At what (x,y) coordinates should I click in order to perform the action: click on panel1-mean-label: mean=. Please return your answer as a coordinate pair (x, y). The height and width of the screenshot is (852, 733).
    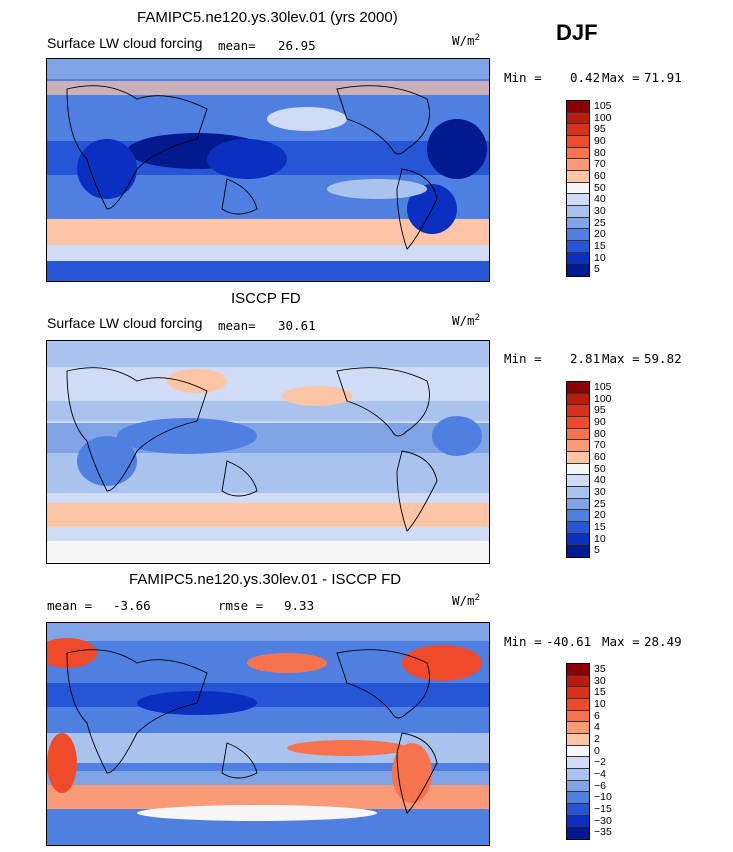
    Looking at the image, I should click on (237, 45).